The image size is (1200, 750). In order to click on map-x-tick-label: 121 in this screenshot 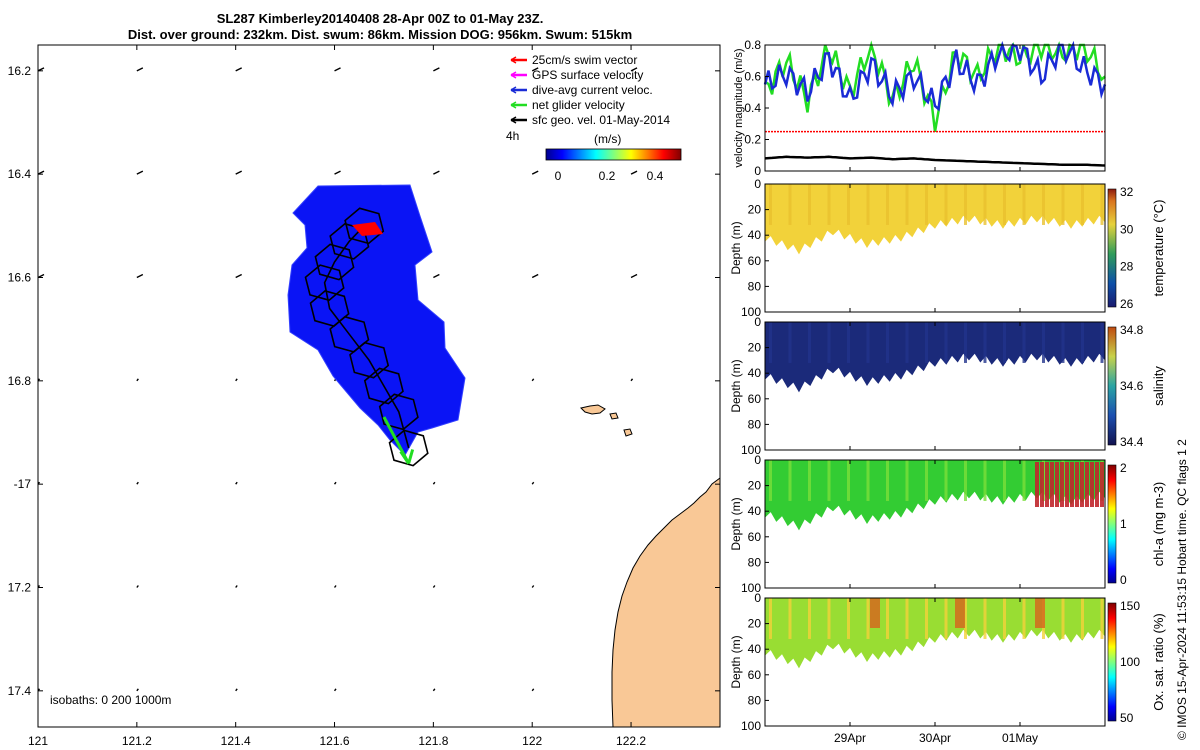, I will do `click(38, 741)`.